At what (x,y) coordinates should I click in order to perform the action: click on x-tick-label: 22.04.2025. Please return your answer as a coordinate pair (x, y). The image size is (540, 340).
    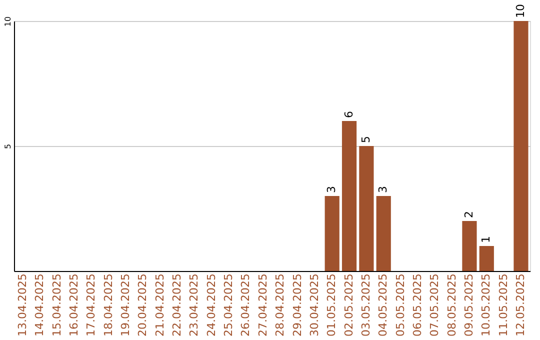
    Looking at the image, I should click on (177, 305).